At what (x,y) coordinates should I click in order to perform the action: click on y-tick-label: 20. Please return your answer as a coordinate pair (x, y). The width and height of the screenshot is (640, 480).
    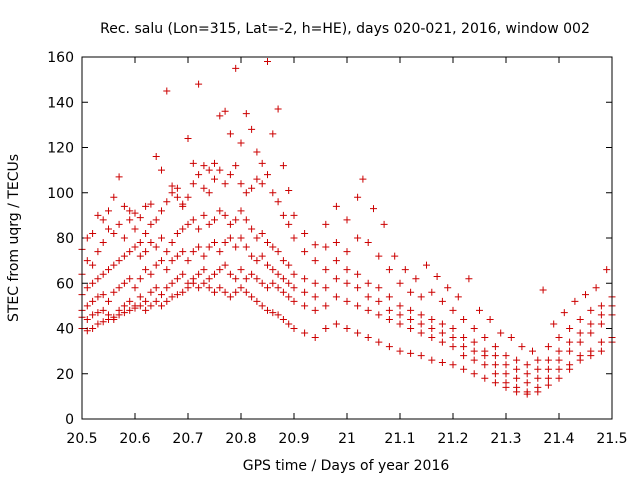
    Looking at the image, I should click on (65, 375).